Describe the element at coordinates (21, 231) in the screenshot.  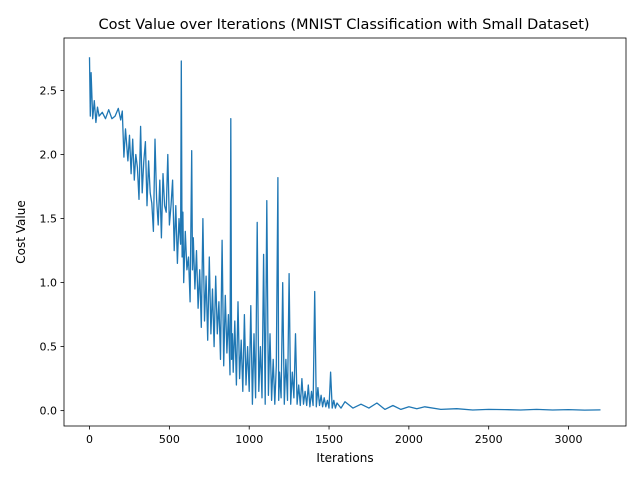
I see `y-axis-label: Cost Value` at that location.